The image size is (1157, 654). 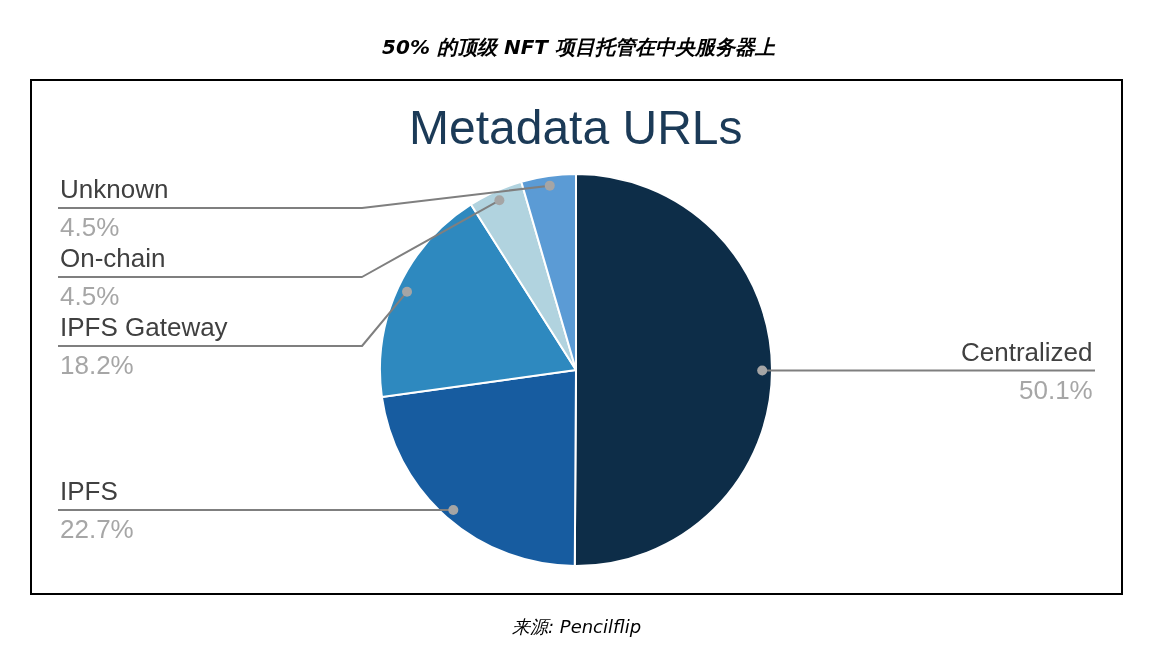 I want to click on slice-label: Unknown, so click(x=114, y=189).